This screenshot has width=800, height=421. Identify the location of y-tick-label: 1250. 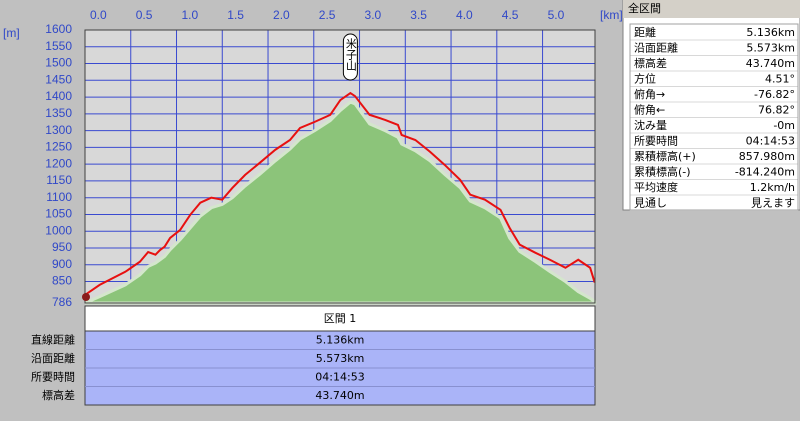
(58, 147).